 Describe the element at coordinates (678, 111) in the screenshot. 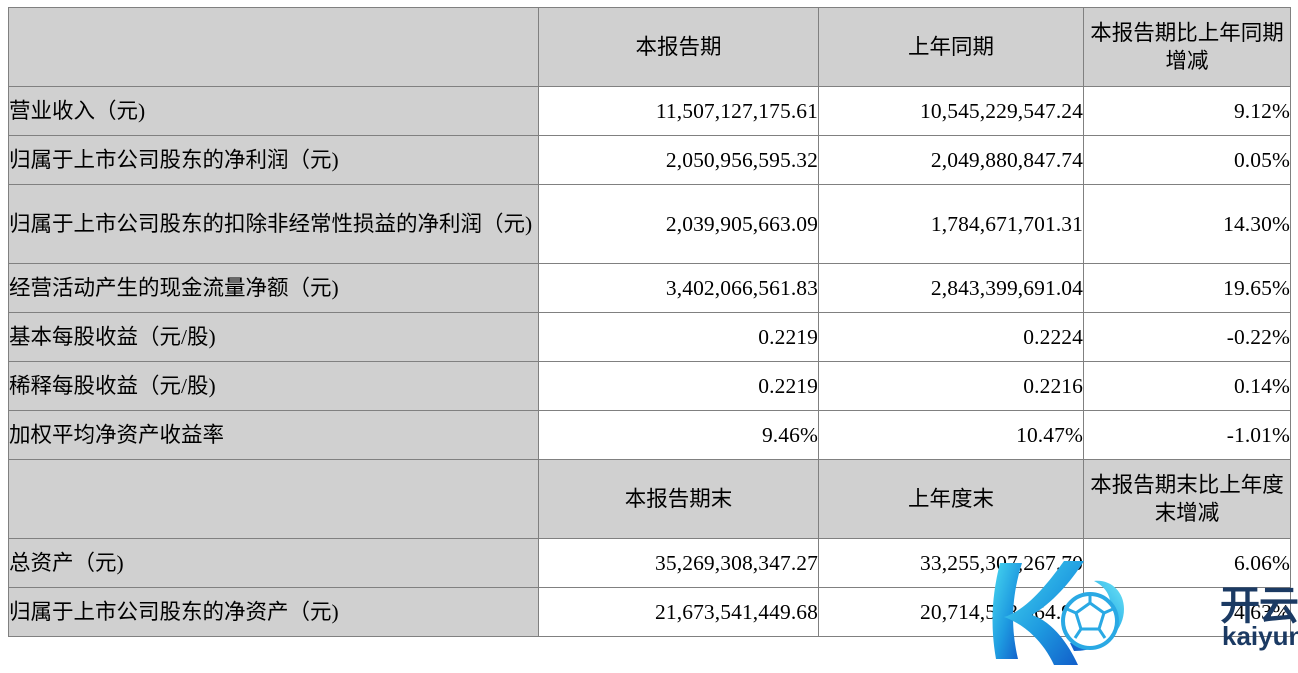

I see `row-current-value: 11,507,127,175.61` at that location.